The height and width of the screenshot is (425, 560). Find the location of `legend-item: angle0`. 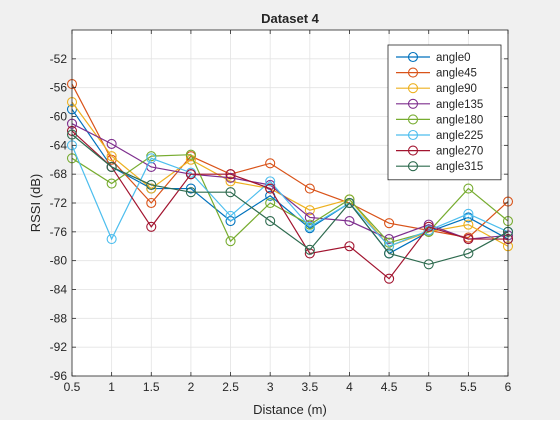

legend-item: angle0 is located at coordinates (433, 57).